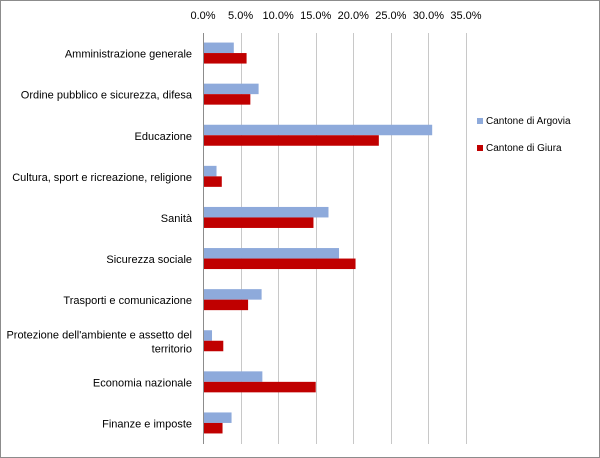  What do you see at coordinates (142, 383) in the screenshot?
I see `category-label: Economia nazionale` at bounding box center [142, 383].